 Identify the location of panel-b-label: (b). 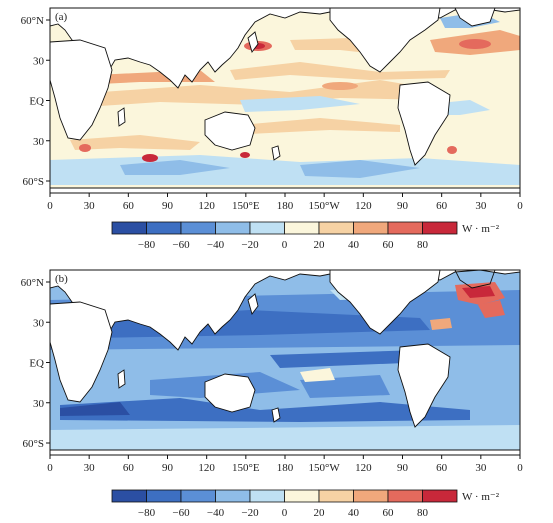
(61, 279).